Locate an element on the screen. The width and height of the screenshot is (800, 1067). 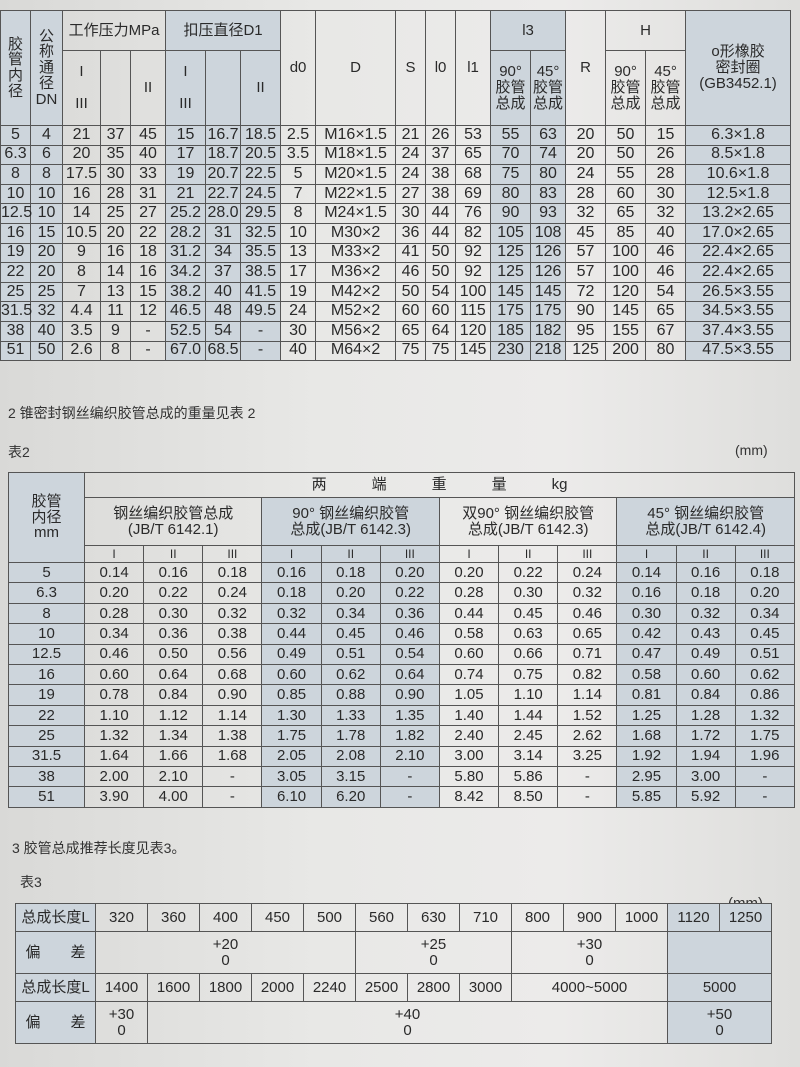
cell-pressure-i: 14 is located at coordinates (81, 213).